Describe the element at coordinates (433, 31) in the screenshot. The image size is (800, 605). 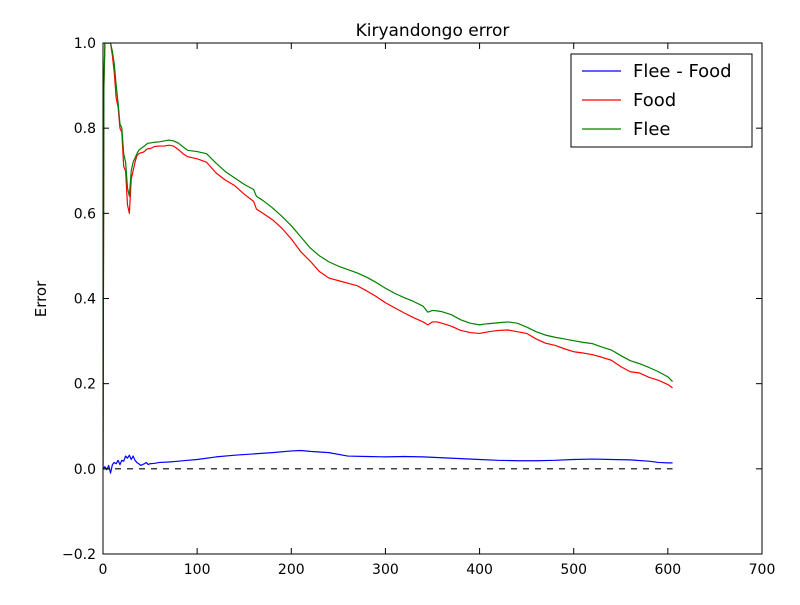
I see `chart-title: Kiryandongo error` at that location.